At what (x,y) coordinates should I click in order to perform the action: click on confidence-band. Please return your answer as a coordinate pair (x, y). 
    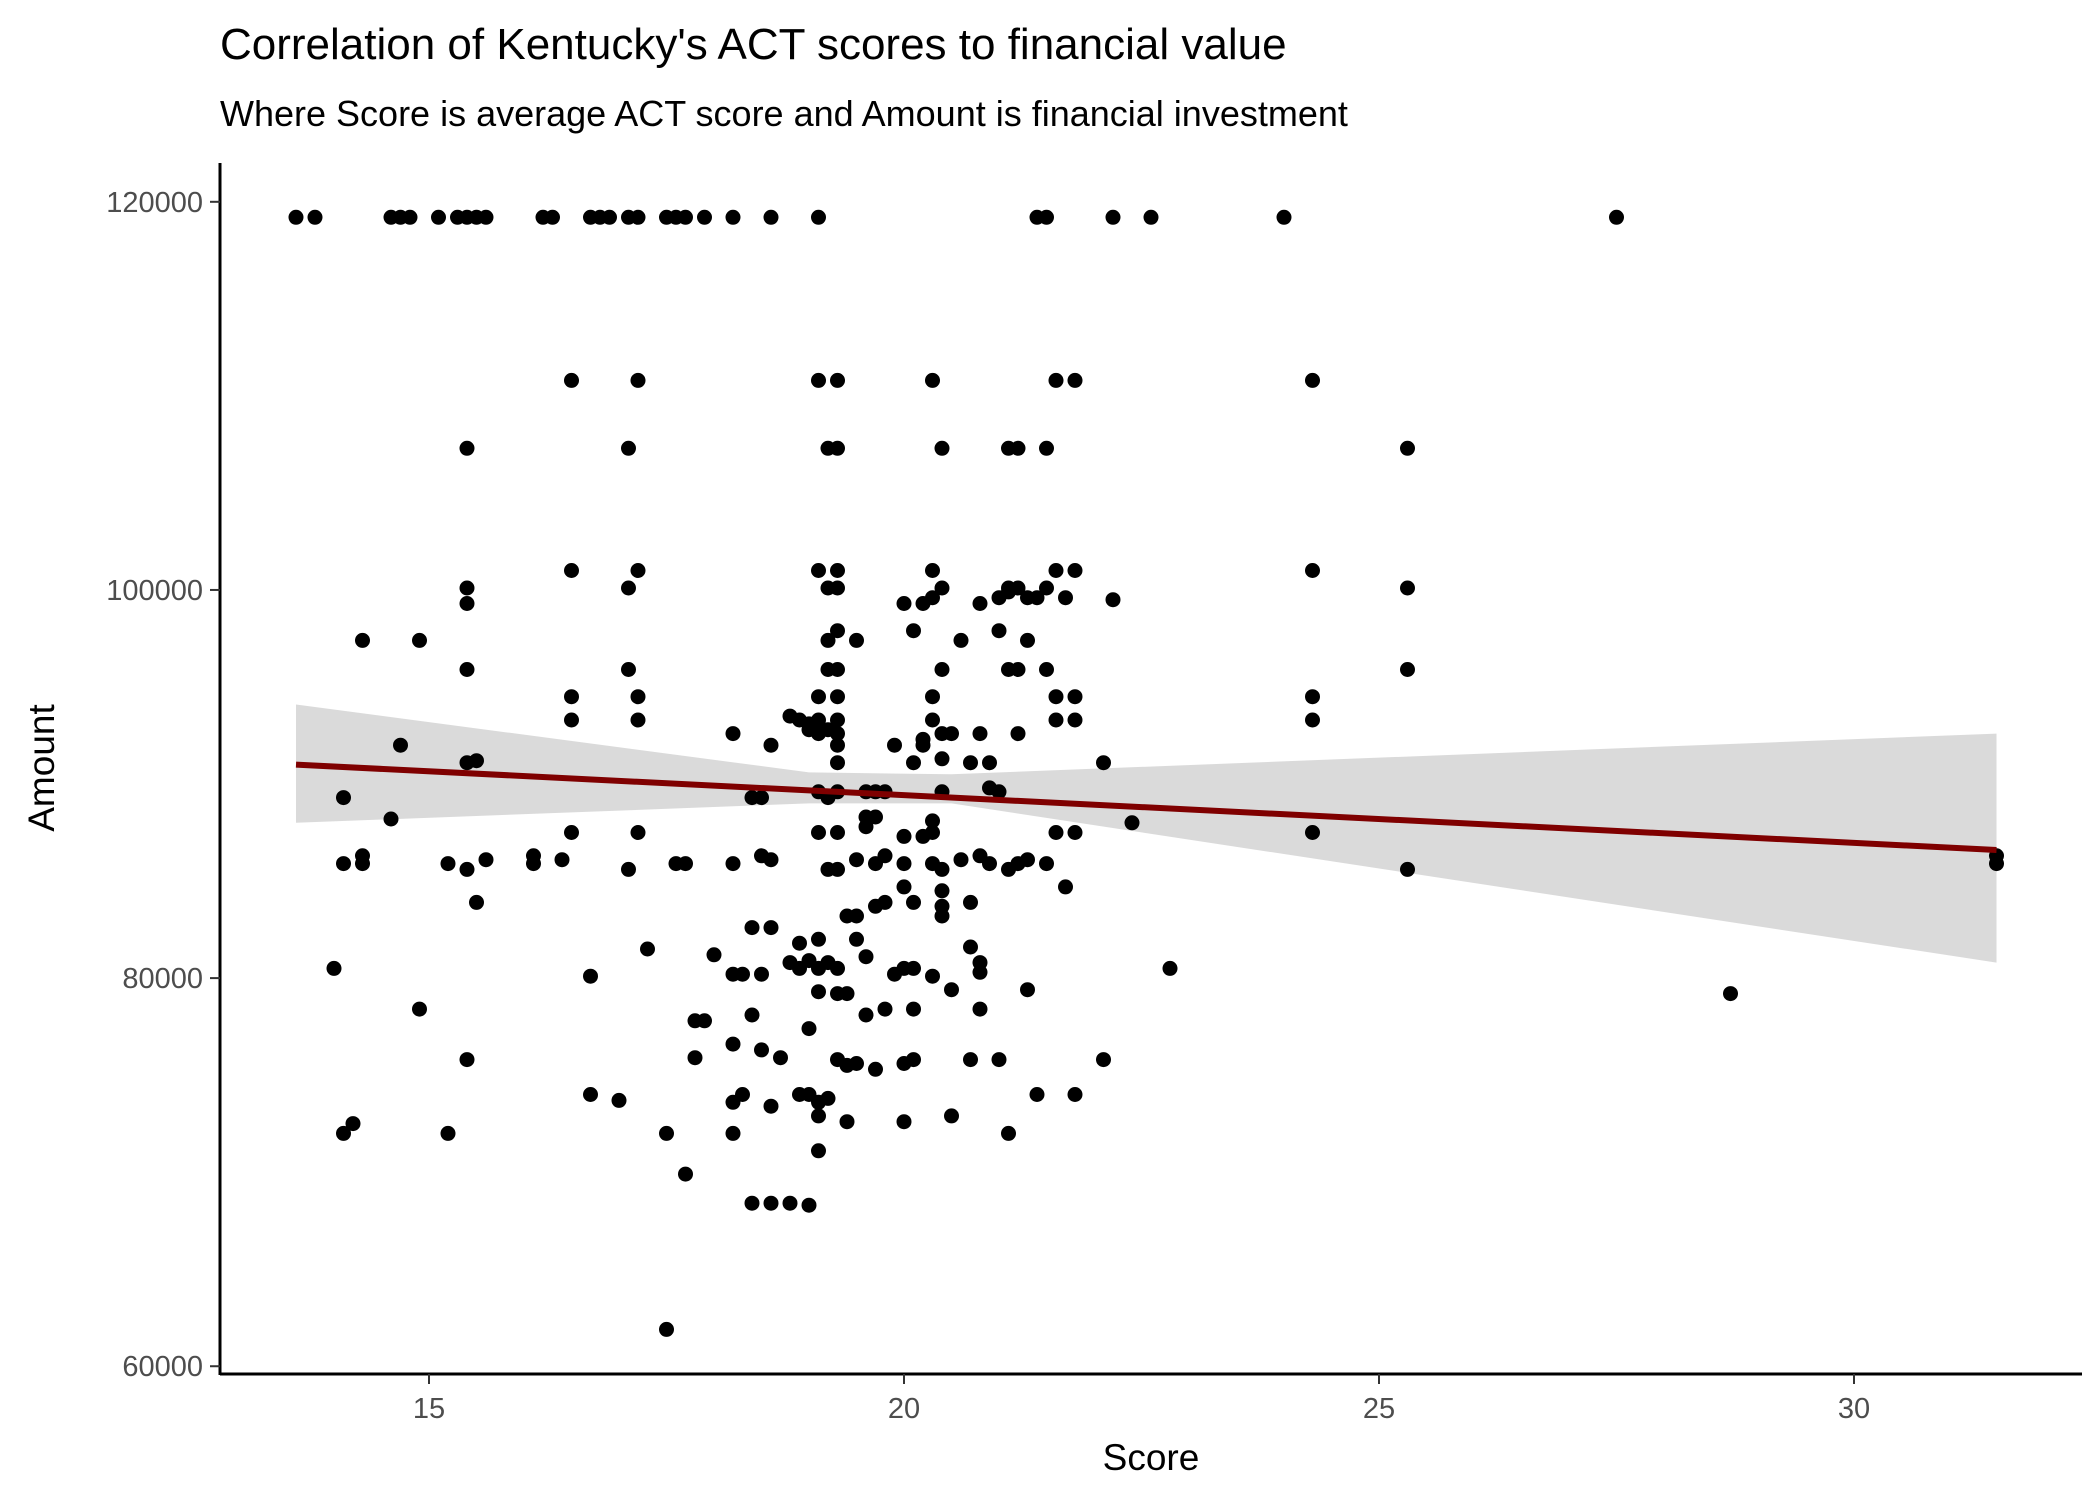
    Looking at the image, I should click on (1146, 833).